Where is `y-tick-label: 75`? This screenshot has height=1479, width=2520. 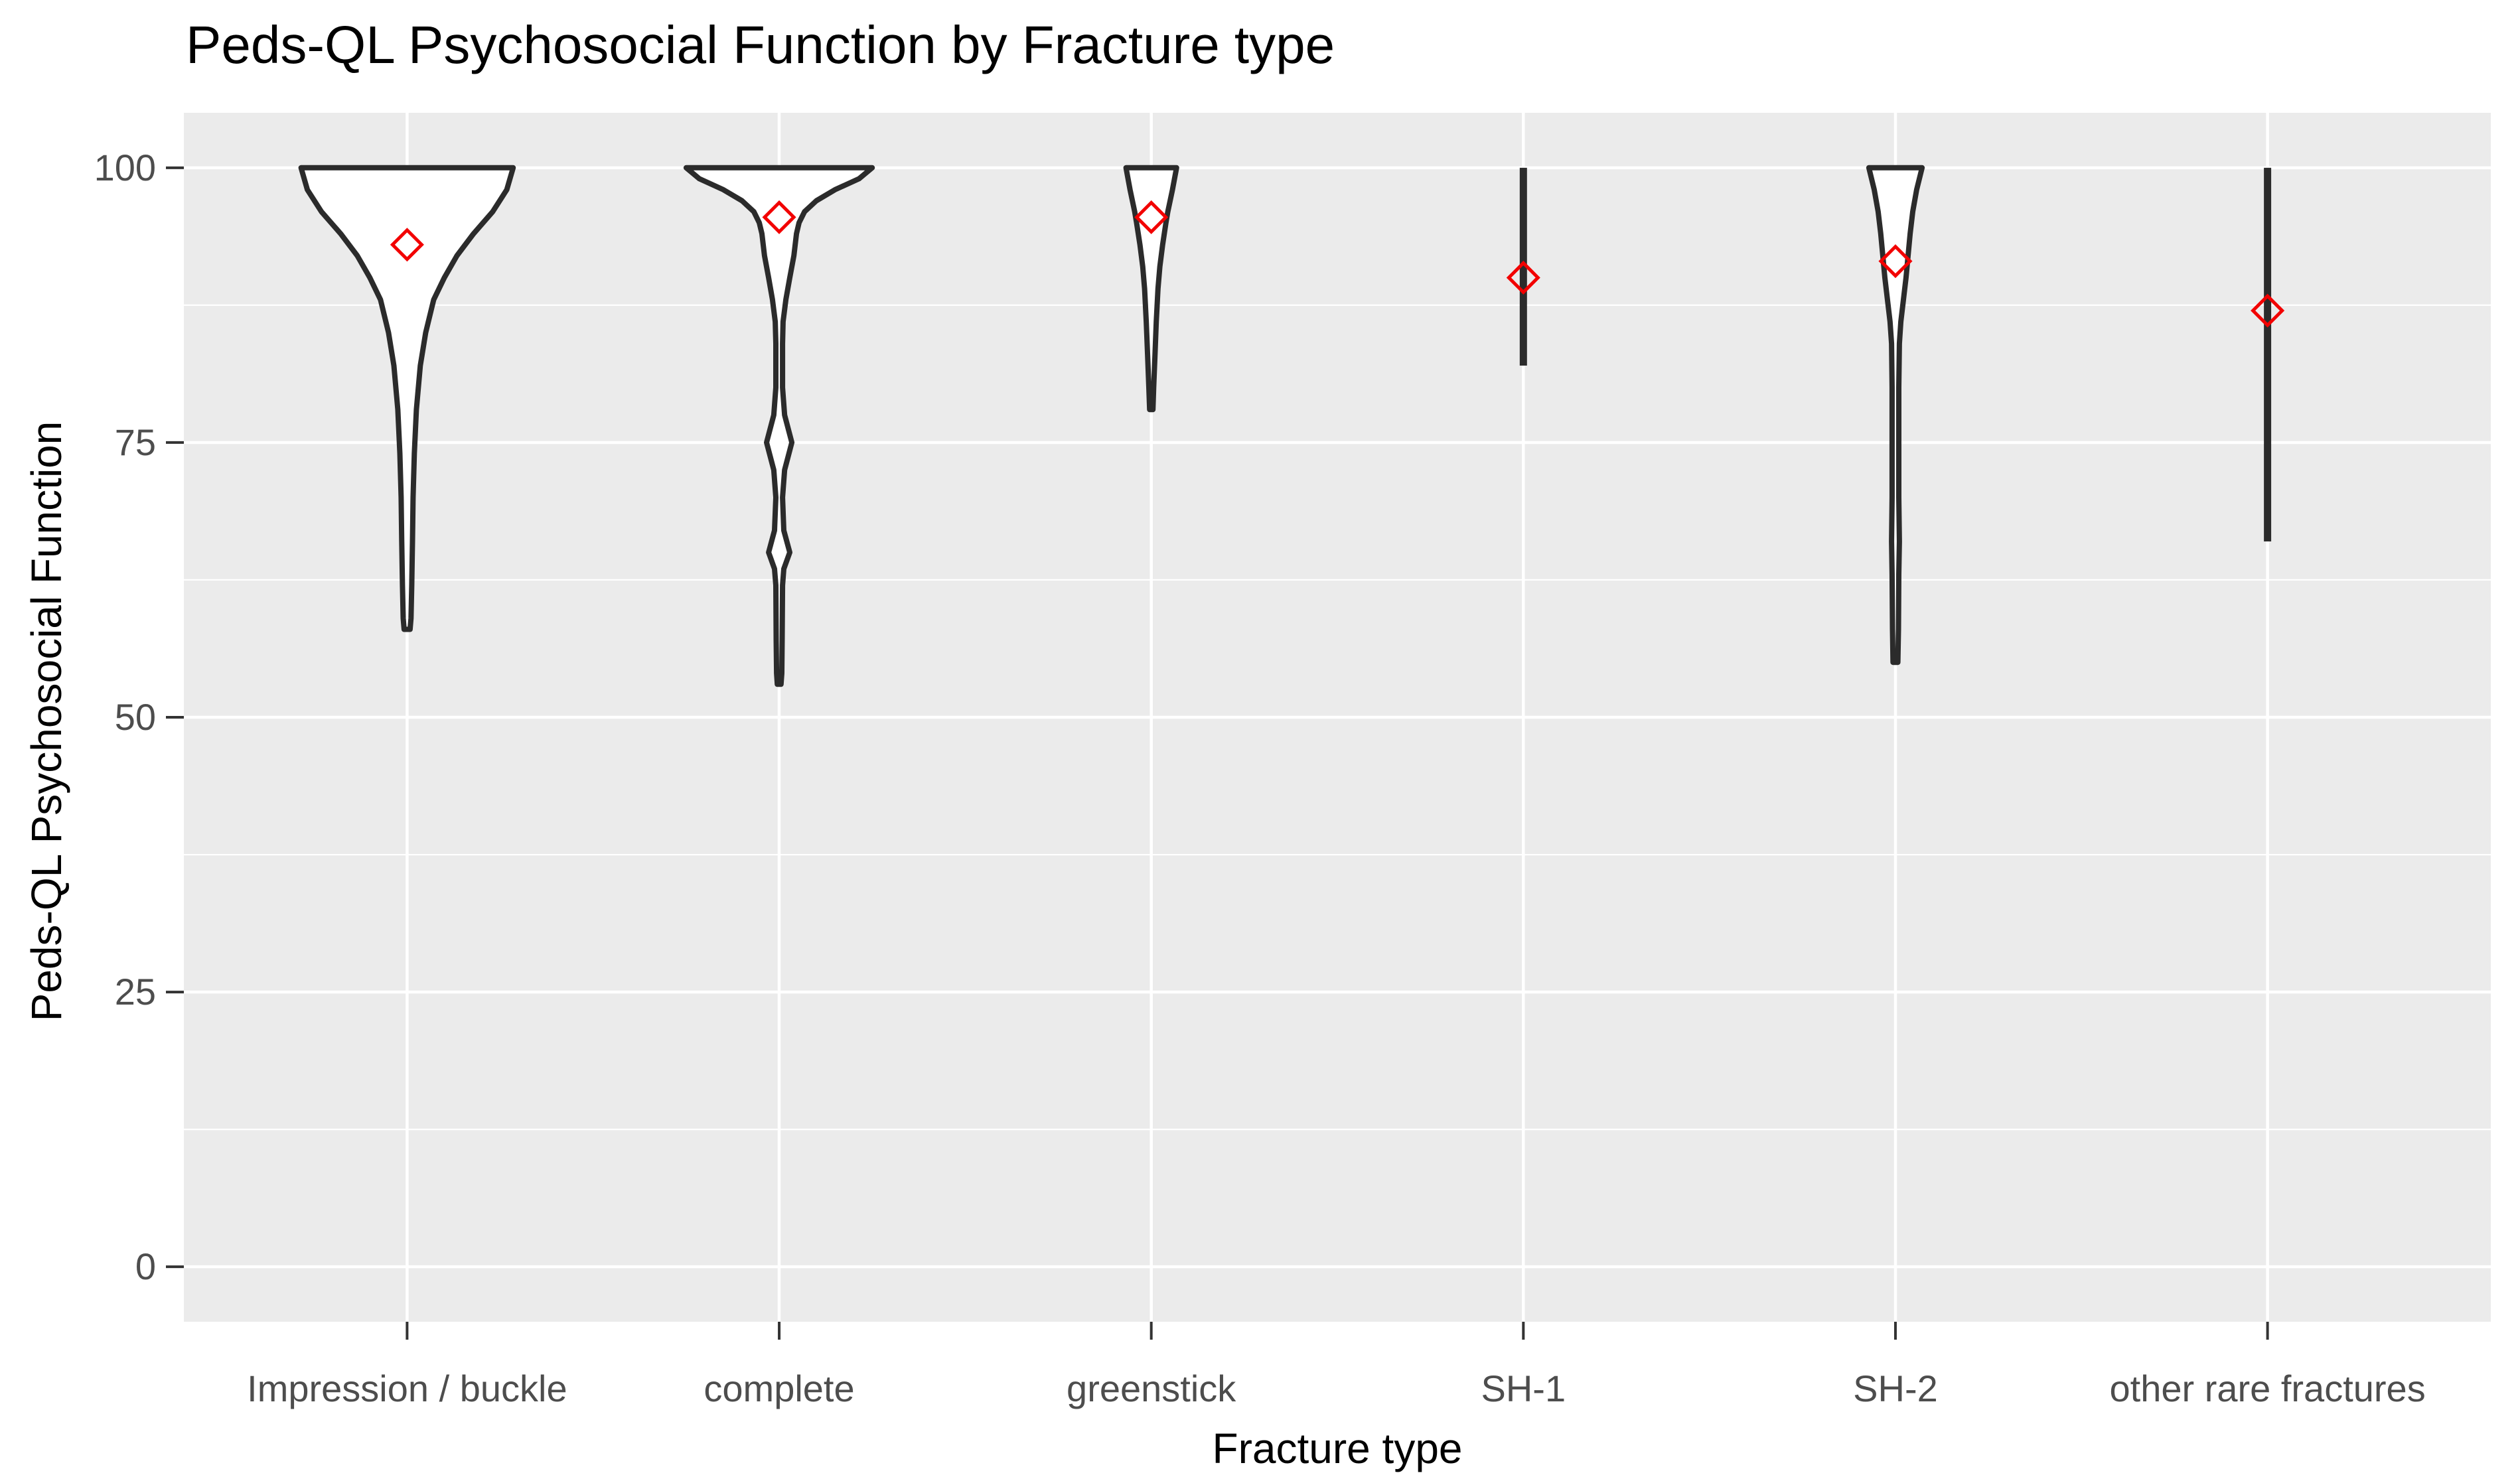 y-tick-label: 75 is located at coordinates (135, 442).